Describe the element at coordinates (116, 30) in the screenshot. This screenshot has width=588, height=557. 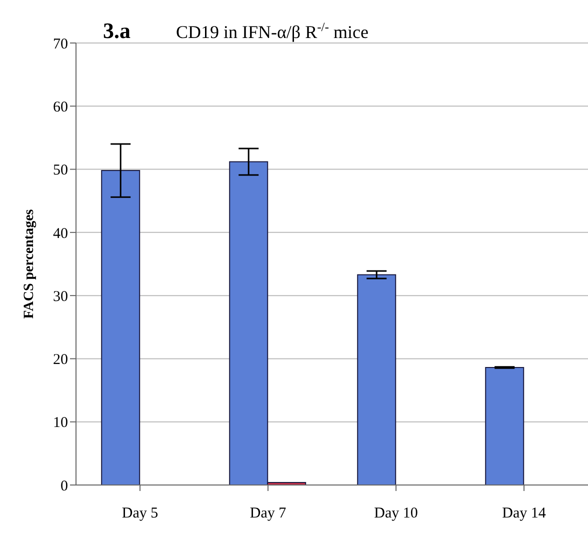
I see `chart-title: 3.a` at that location.